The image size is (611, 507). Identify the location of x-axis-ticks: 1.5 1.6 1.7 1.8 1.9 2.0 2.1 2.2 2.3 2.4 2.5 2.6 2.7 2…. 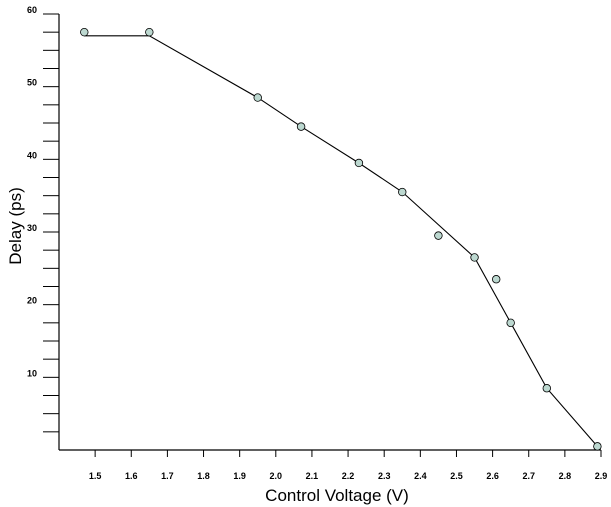
(348, 465).